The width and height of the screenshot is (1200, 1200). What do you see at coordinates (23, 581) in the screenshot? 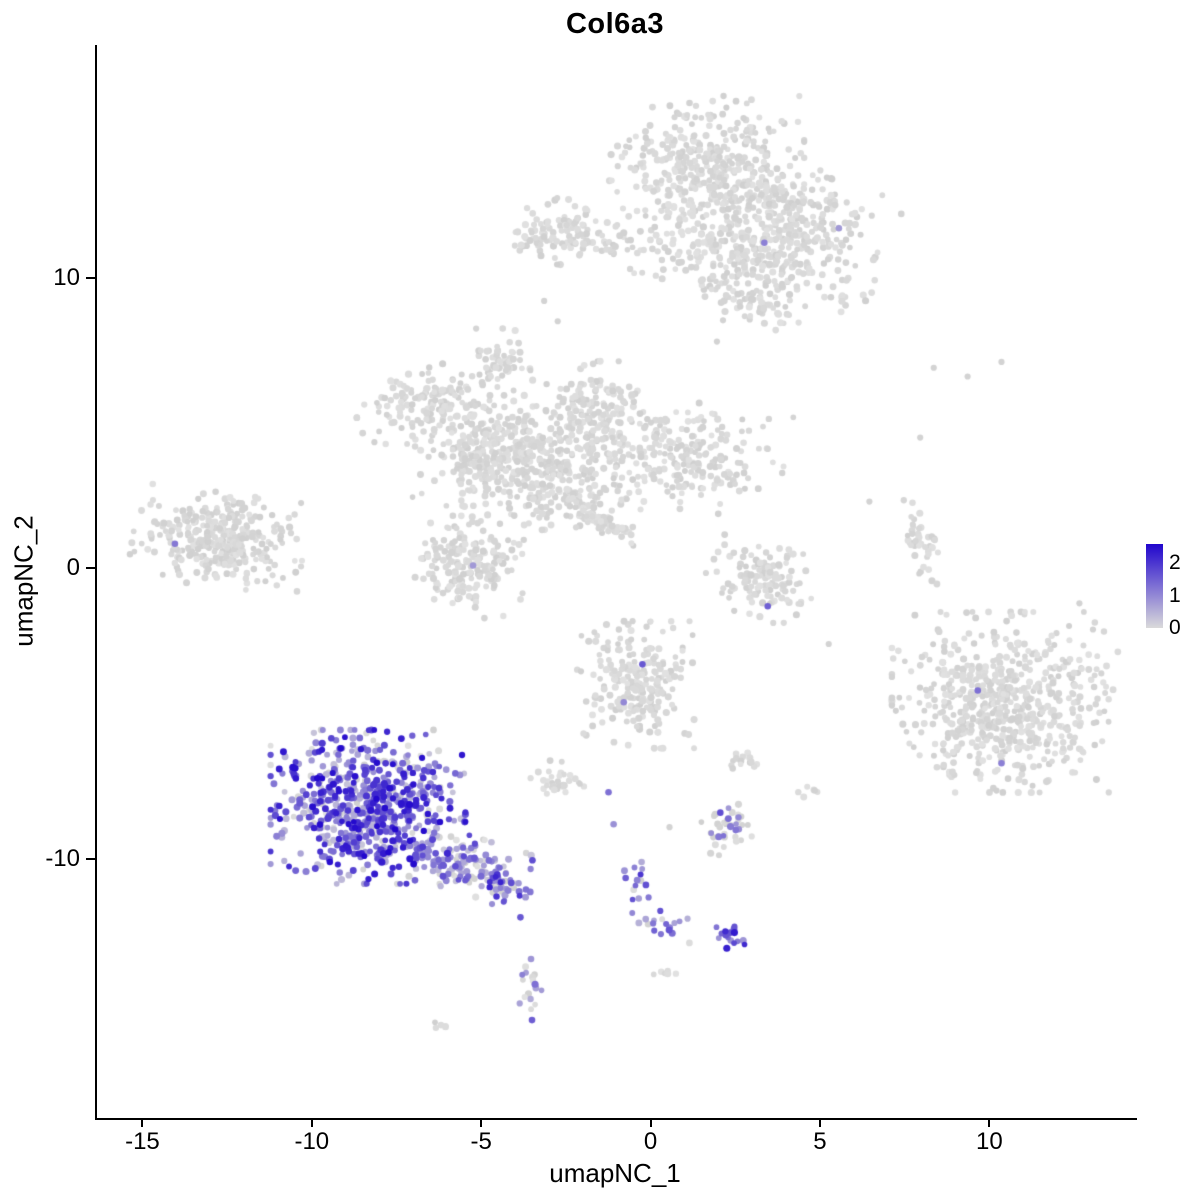
I see `y-axis-title: umapNC_2` at bounding box center [23, 581].